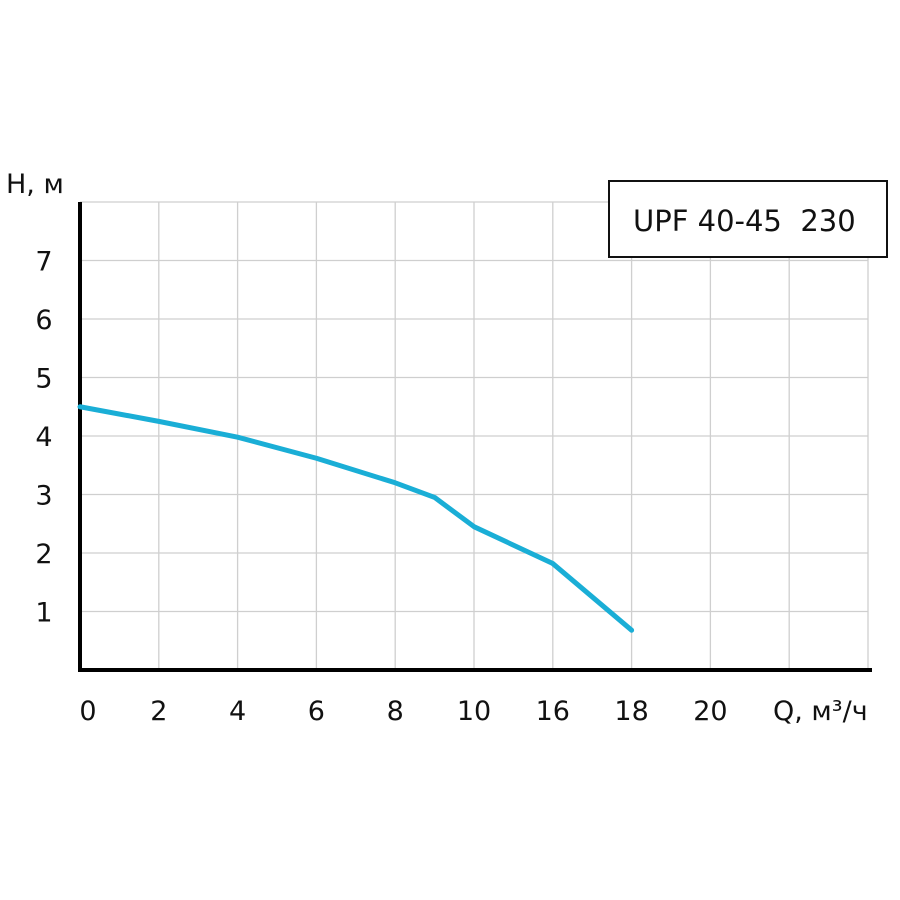  Describe the element at coordinates (43, 379) in the screenshot. I see `y-tick-label: 5` at that location.